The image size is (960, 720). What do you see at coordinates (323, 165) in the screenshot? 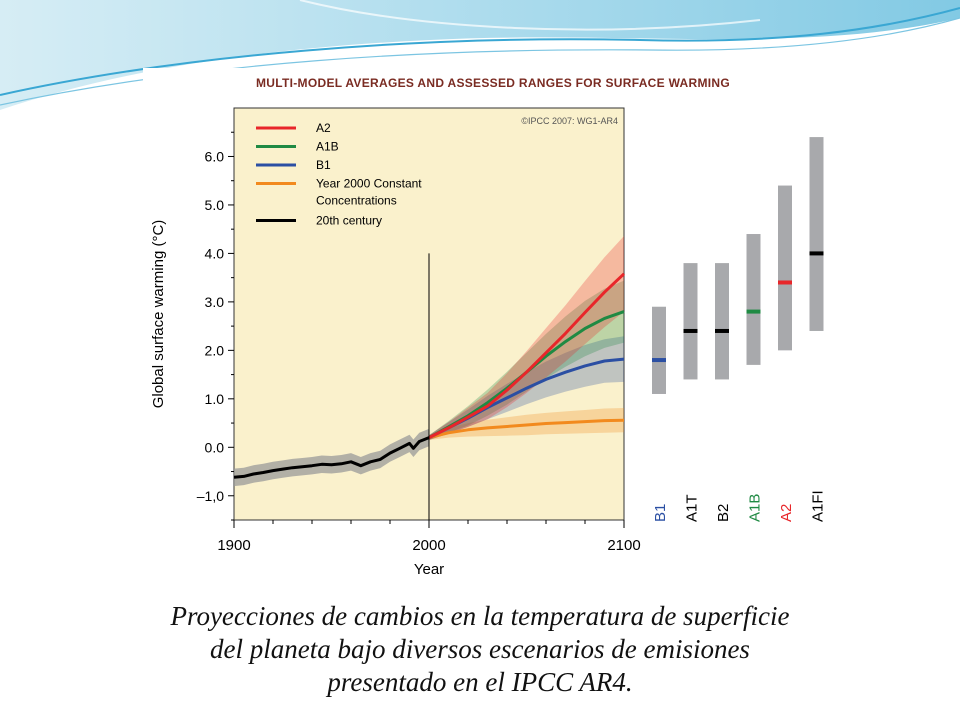
I see `legend-label-B1: B1` at bounding box center [323, 165].